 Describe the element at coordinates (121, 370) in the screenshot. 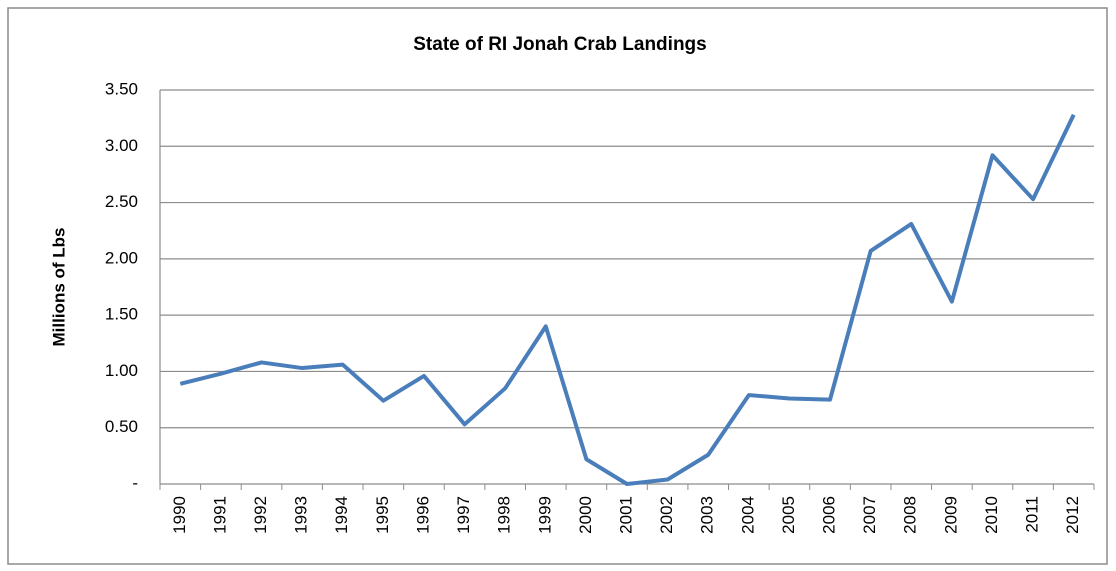

I see `y-tick-label: 1.00` at that location.